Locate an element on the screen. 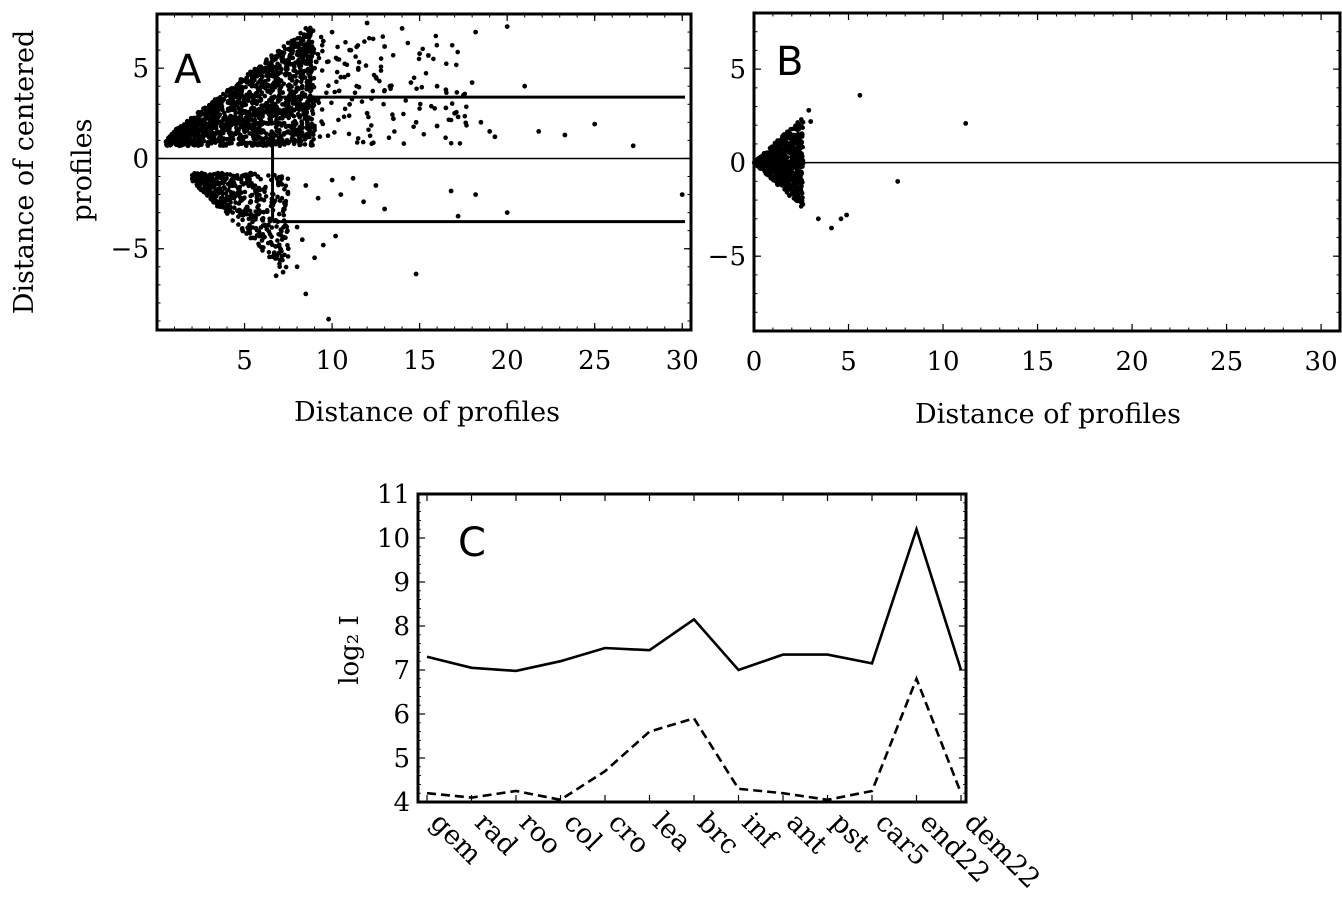 The width and height of the screenshot is (1342, 905). panel-b-x-tick-label: 10 is located at coordinates (942, 362).